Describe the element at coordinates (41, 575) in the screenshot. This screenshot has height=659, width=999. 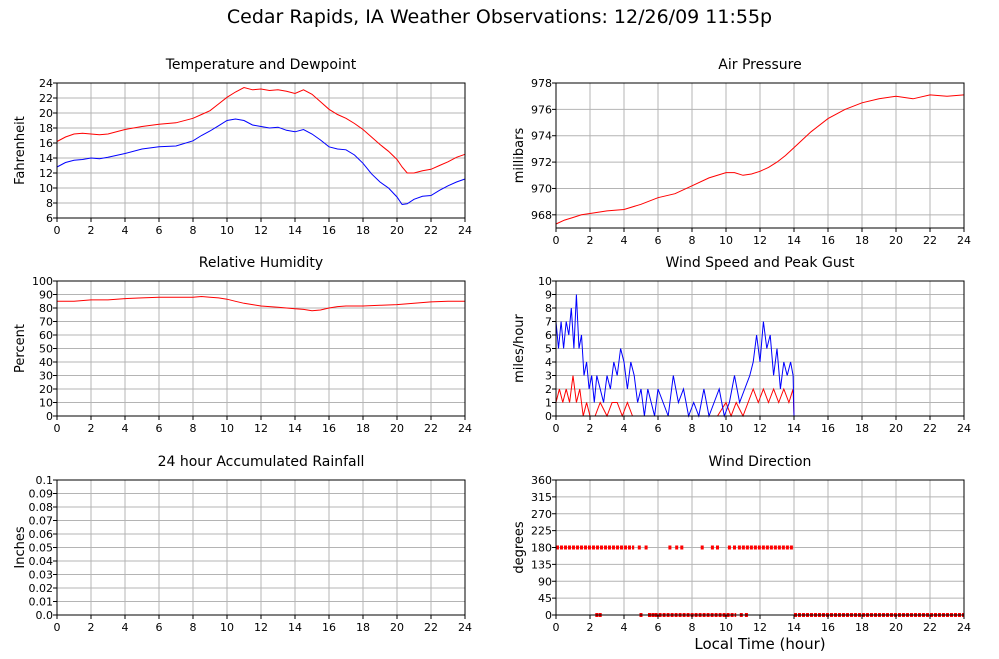
I see `y-tick-label: 0.03` at that location.